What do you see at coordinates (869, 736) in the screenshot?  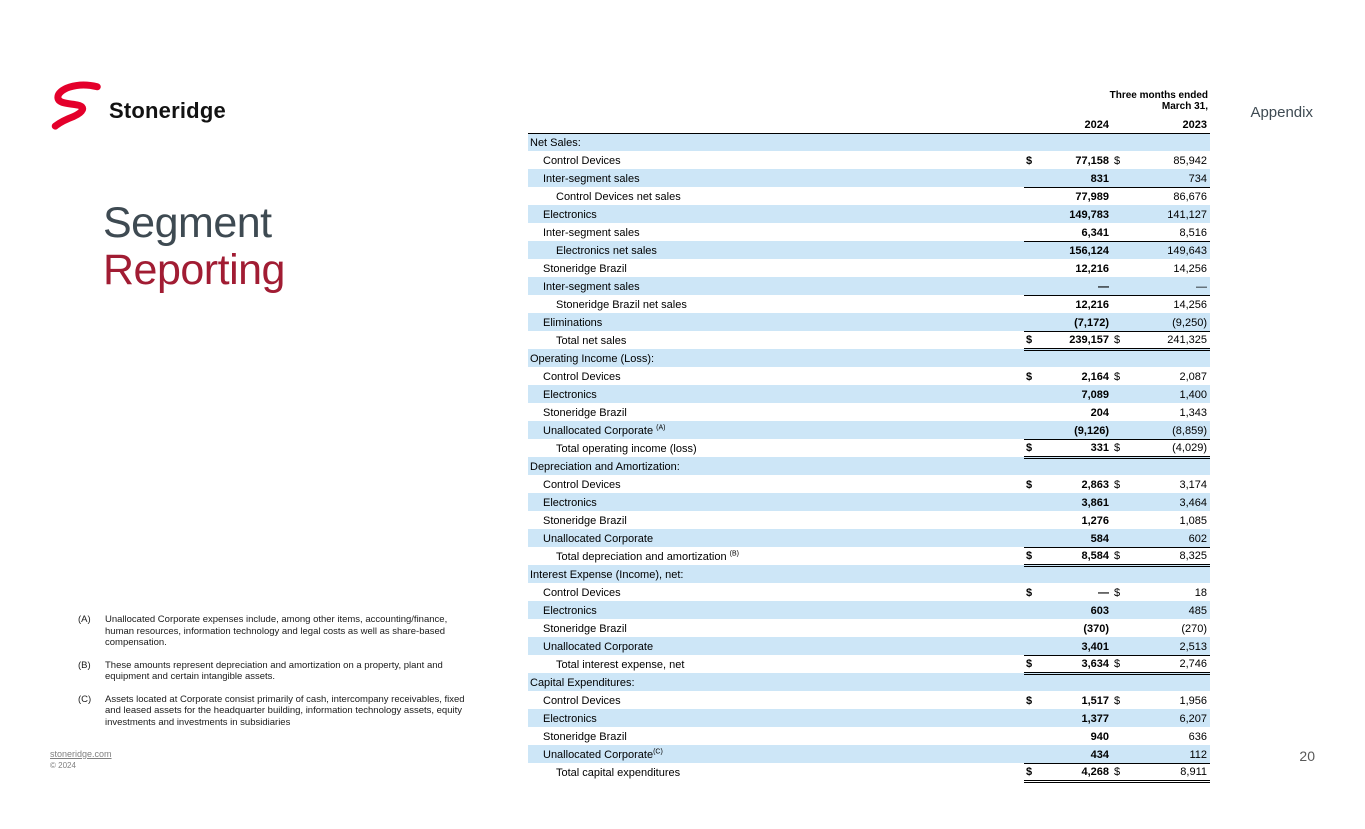 I see `table-row: Stoneridge Brazil 940 636` at bounding box center [869, 736].